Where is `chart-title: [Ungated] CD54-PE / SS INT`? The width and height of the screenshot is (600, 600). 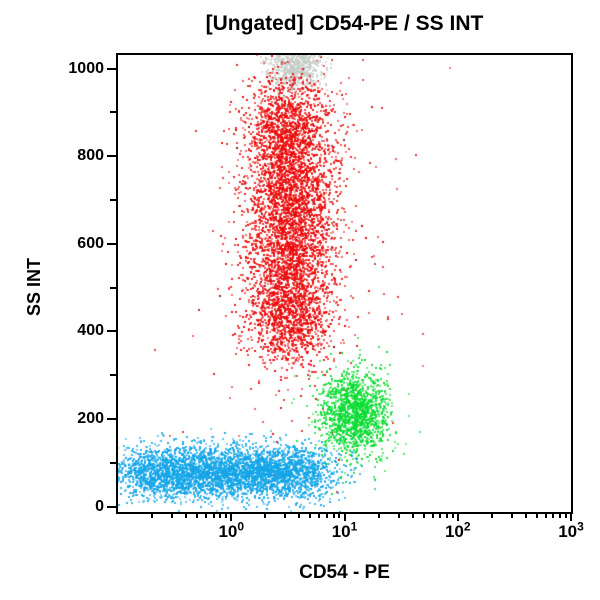
chart-title: [Ungated] CD54-PE / SS INT is located at coordinates (344, 23).